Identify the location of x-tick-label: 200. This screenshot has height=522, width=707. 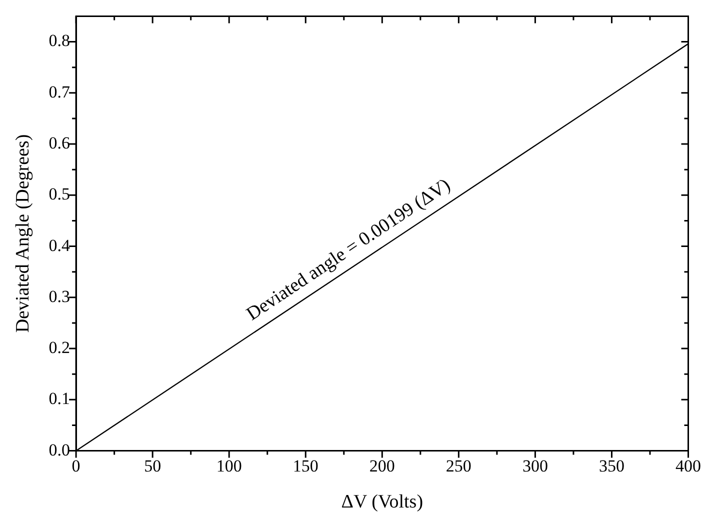
(382, 466).